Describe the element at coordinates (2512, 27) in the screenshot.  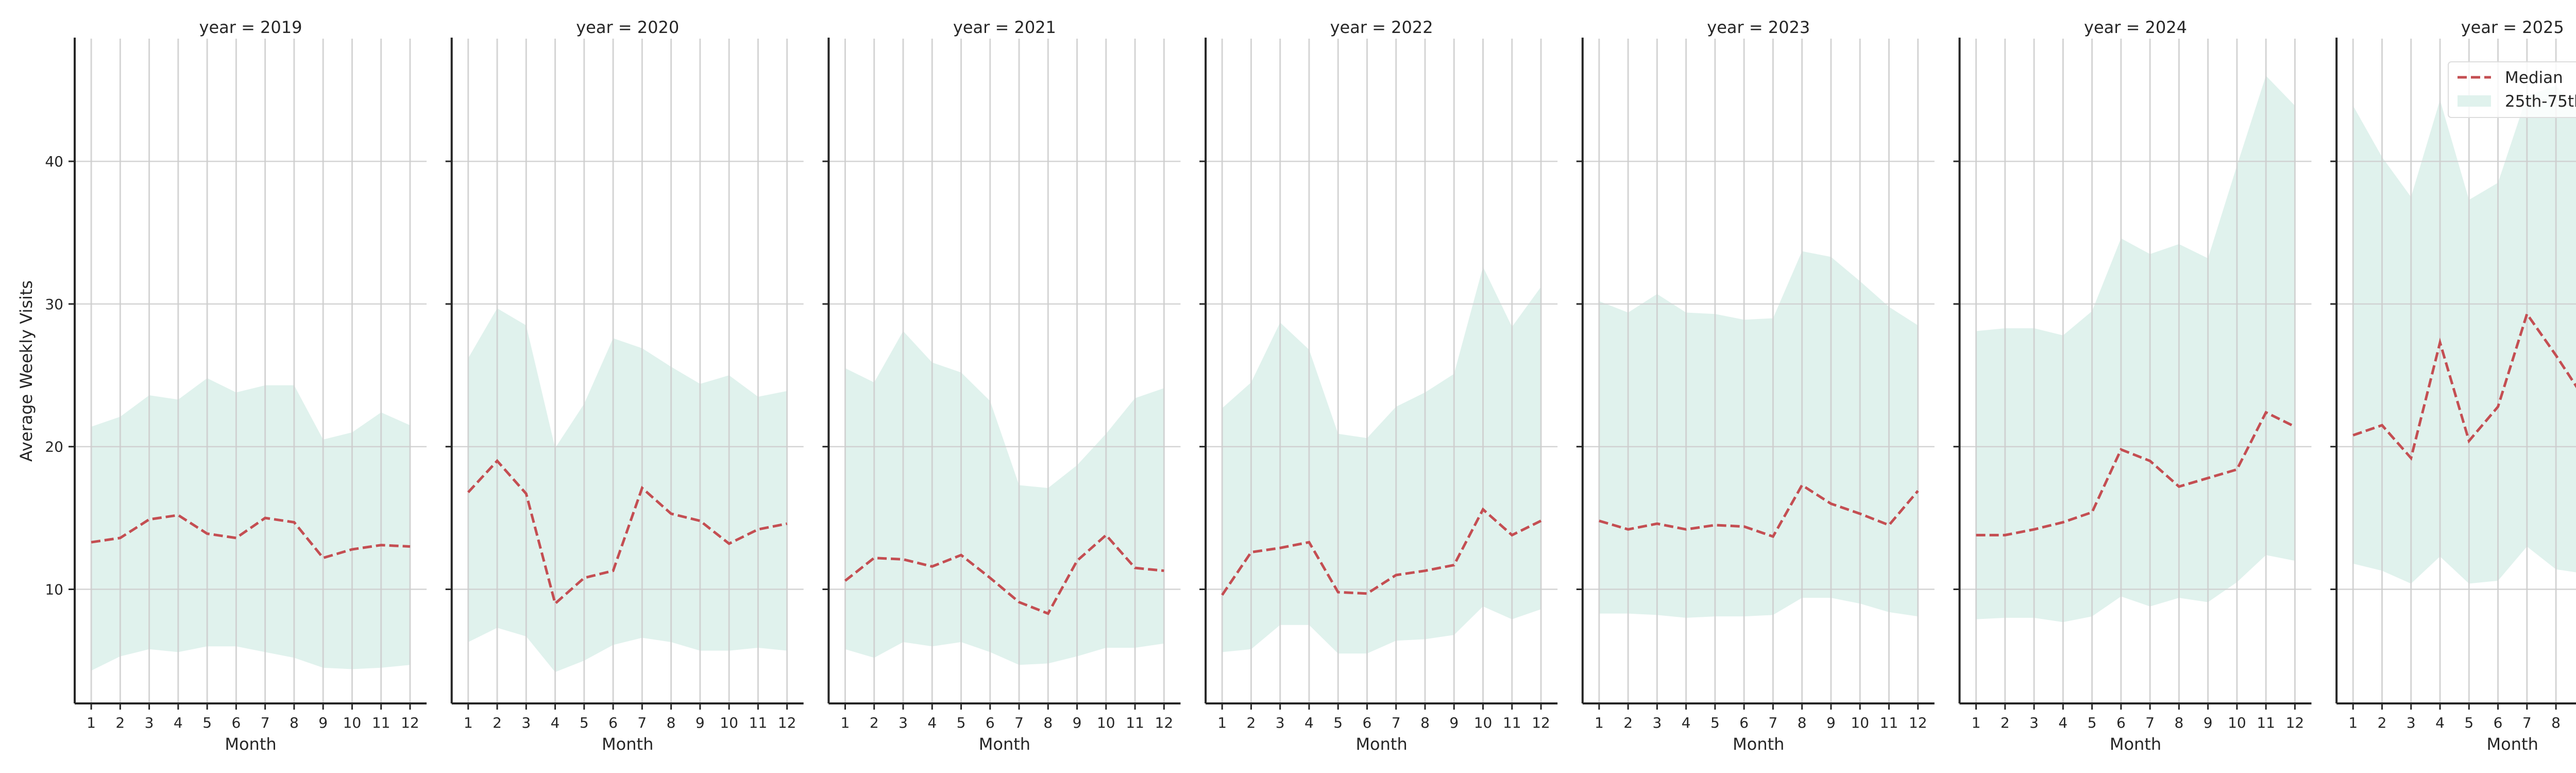
I see `panel-title: year = 2025` at that location.